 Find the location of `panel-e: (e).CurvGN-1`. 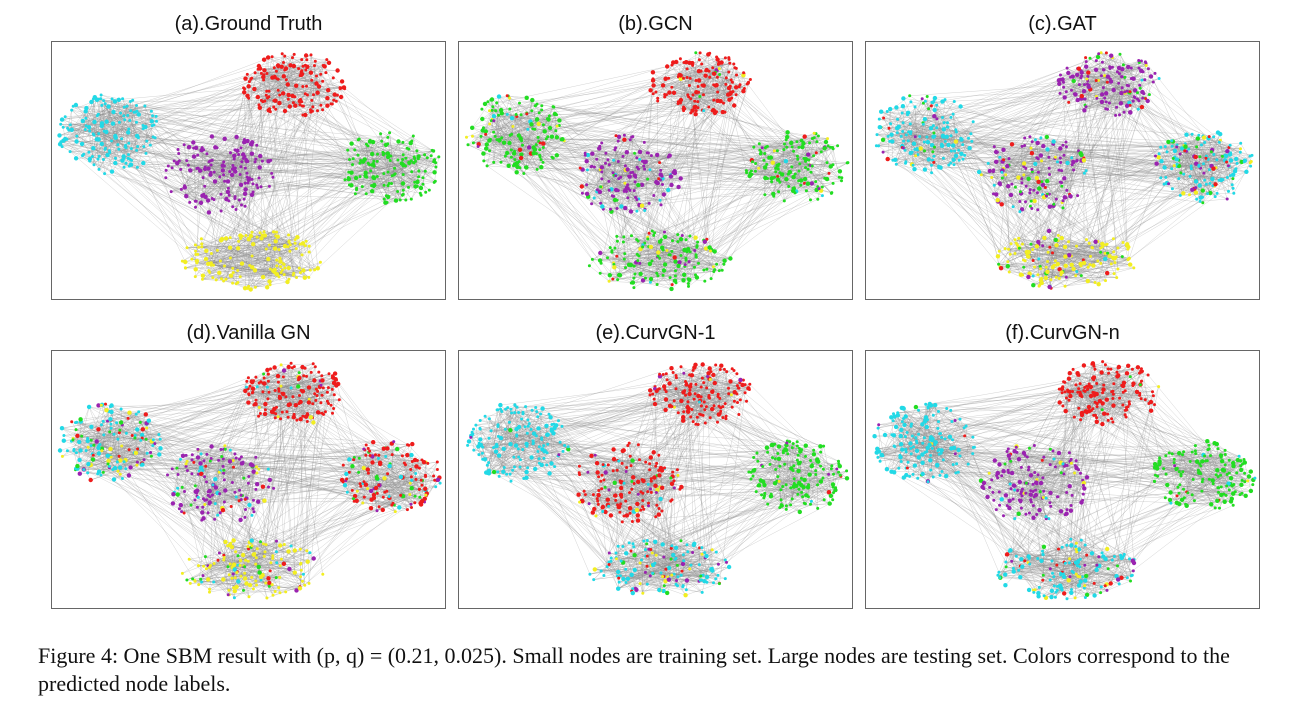

panel-e: (e).CurvGN-1 is located at coordinates (655, 464).